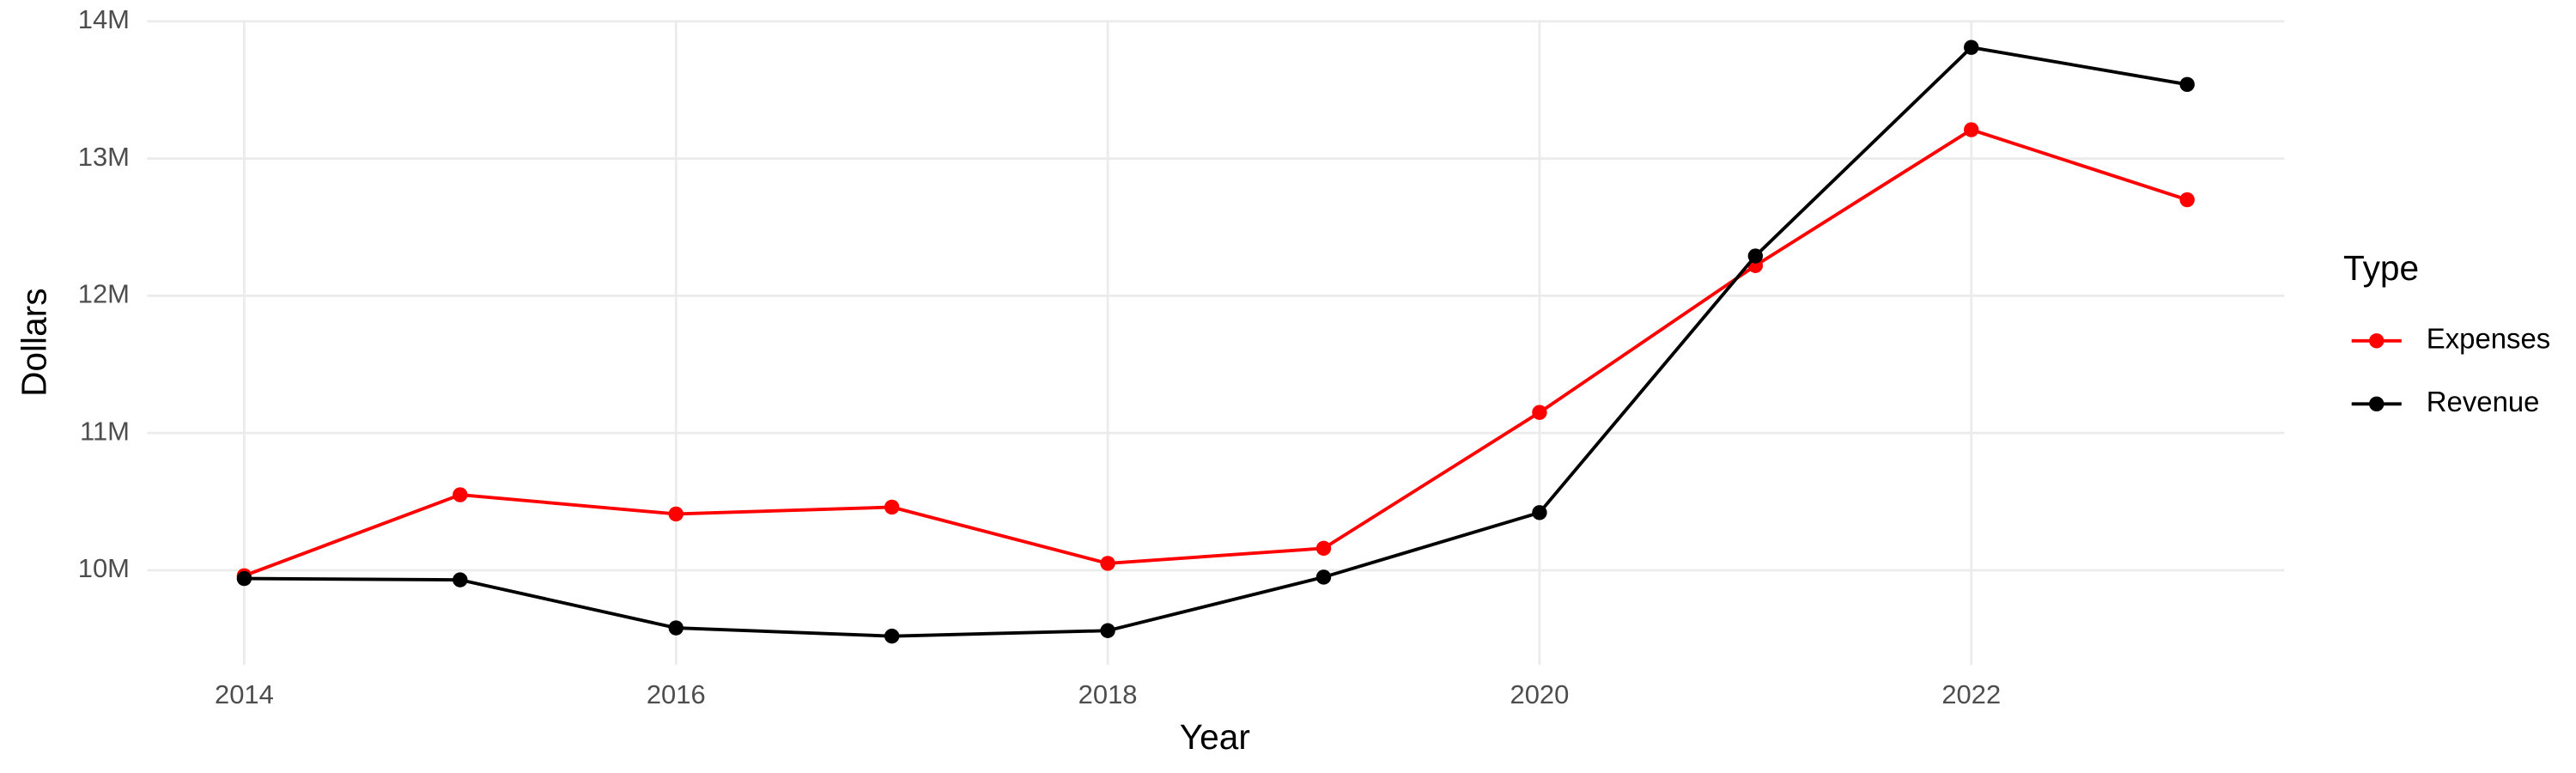 Image resolution: width=2576 pixels, height=773 pixels. What do you see at coordinates (1971, 694) in the screenshot?
I see `x-tick-label: 2022` at bounding box center [1971, 694].